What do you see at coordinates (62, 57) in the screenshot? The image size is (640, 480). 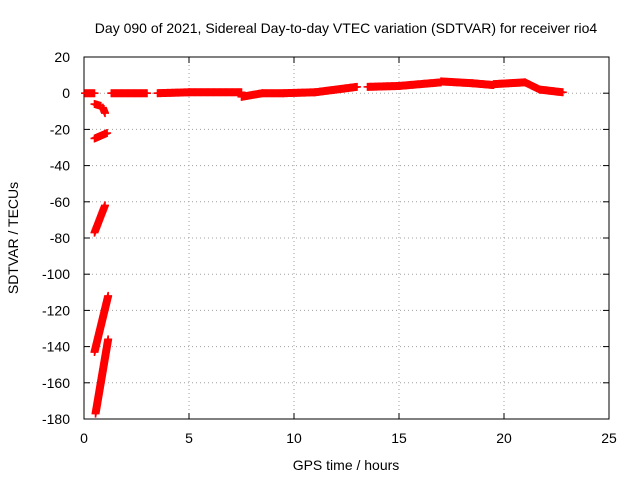 I see `y-tick-label: 20` at bounding box center [62, 57].